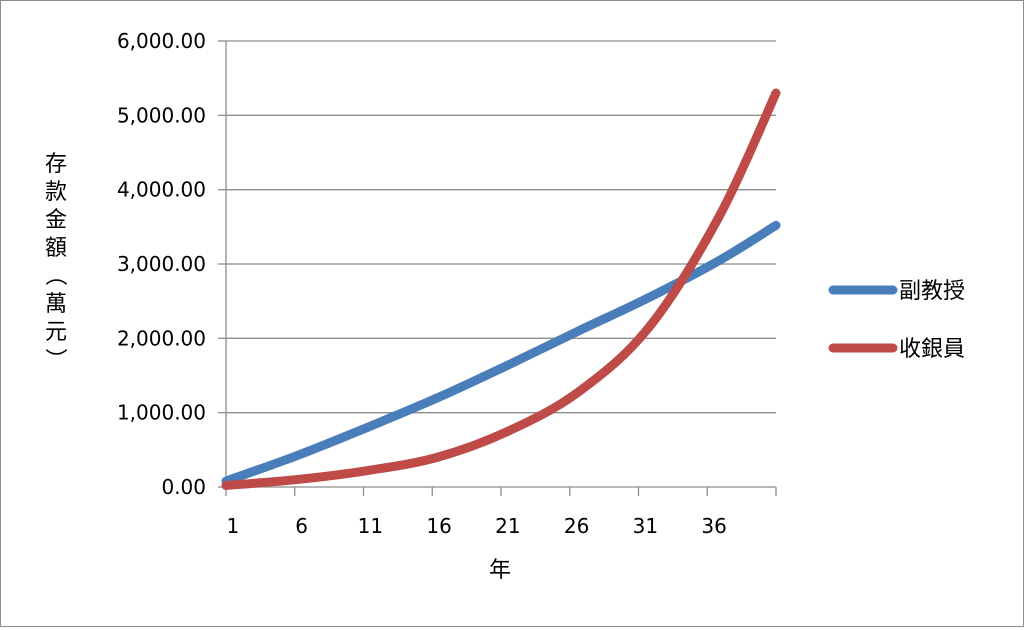  What do you see at coordinates (932, 291) in the screenshot?
I see `legend-label: 副教授` at bounding box center [932, 291].